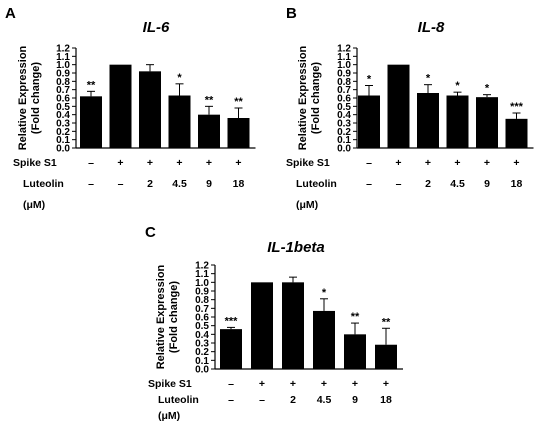 The height and width of the screenshot is (424, 550). Describe the element at coordinates (150, 232) in the screenshot. I see `panel-label: C` at that location.